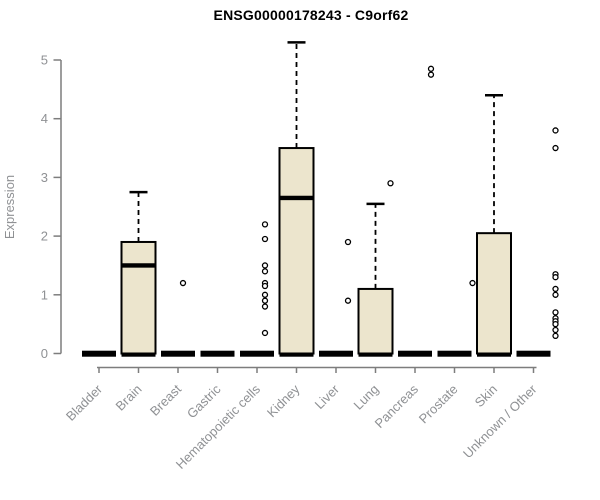 This screenshot has width=600, height=500. What do you see at coordinates (84, 402) in the screenshot?
I see `x-category-label: Bladder` at bounding box center [84, 402].